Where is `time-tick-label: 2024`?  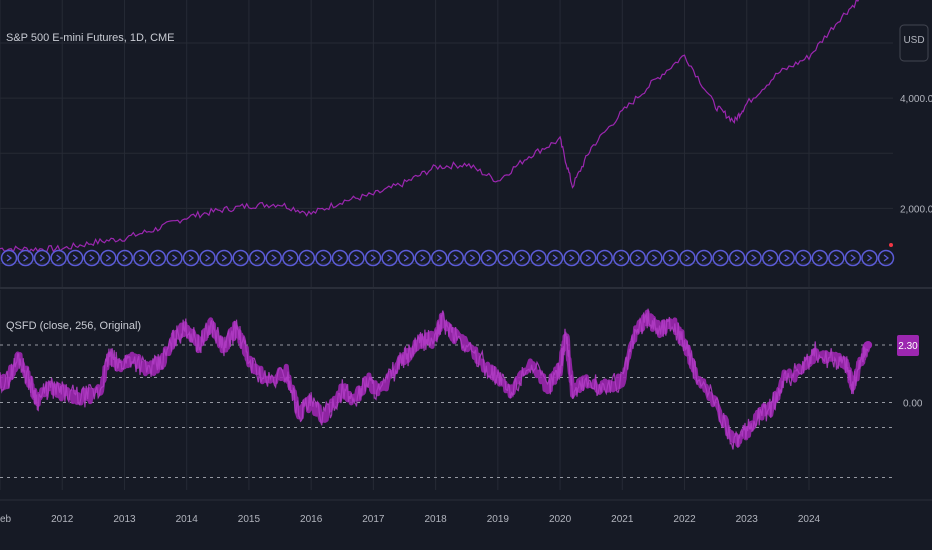 time-tick-label: 2024 is located at coordinates (809, 519).